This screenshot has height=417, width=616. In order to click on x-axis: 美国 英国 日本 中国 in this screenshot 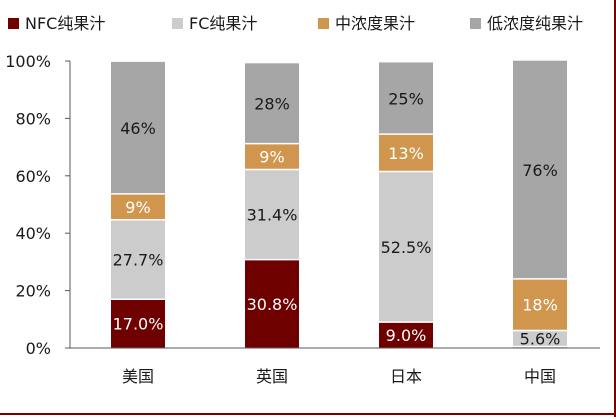, I will do `click(335, 366)`.